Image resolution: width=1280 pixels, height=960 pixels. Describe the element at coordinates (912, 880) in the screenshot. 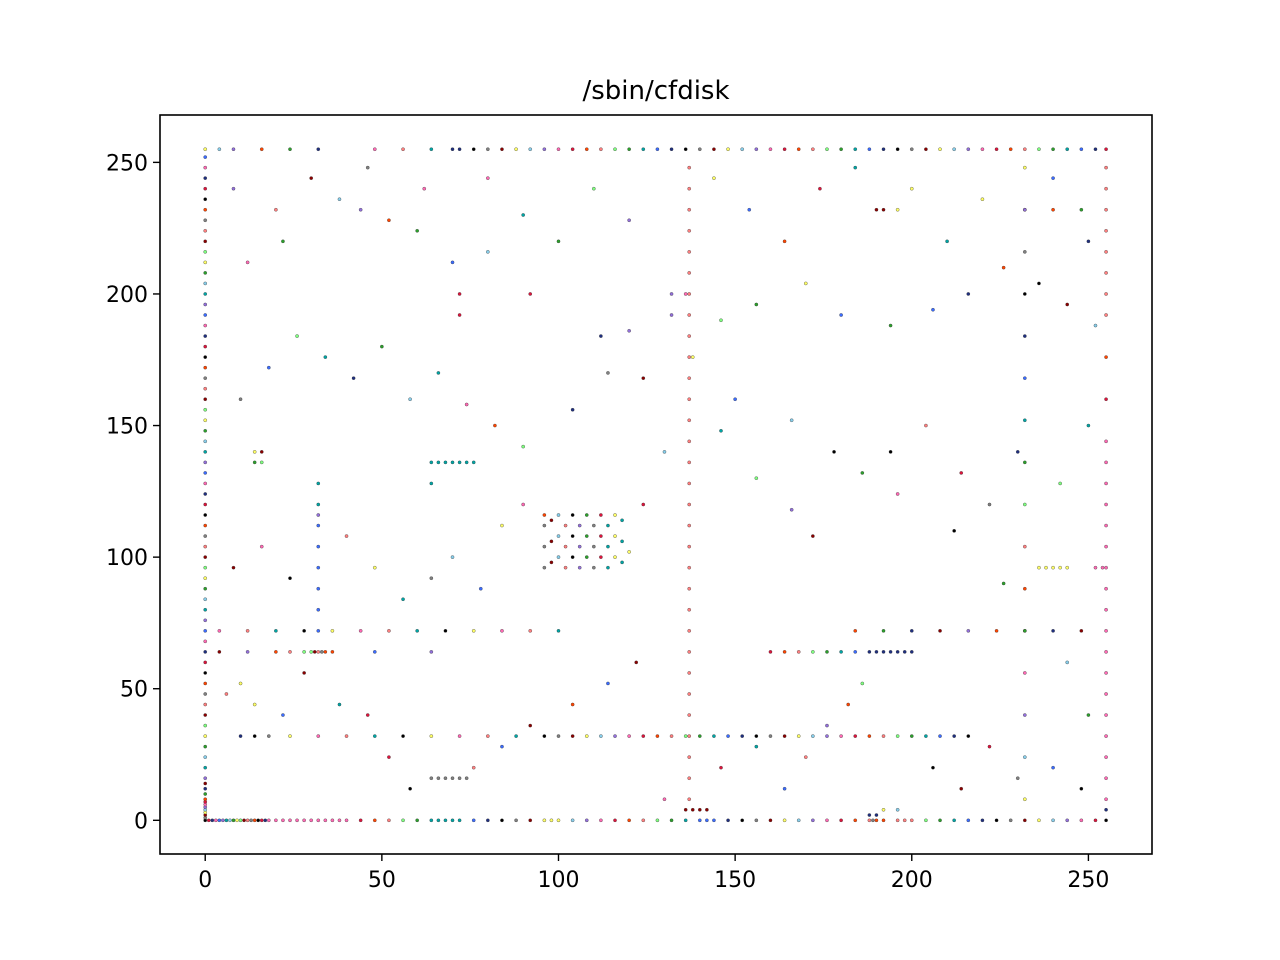

I see `x-tick-label: 200` at that location.